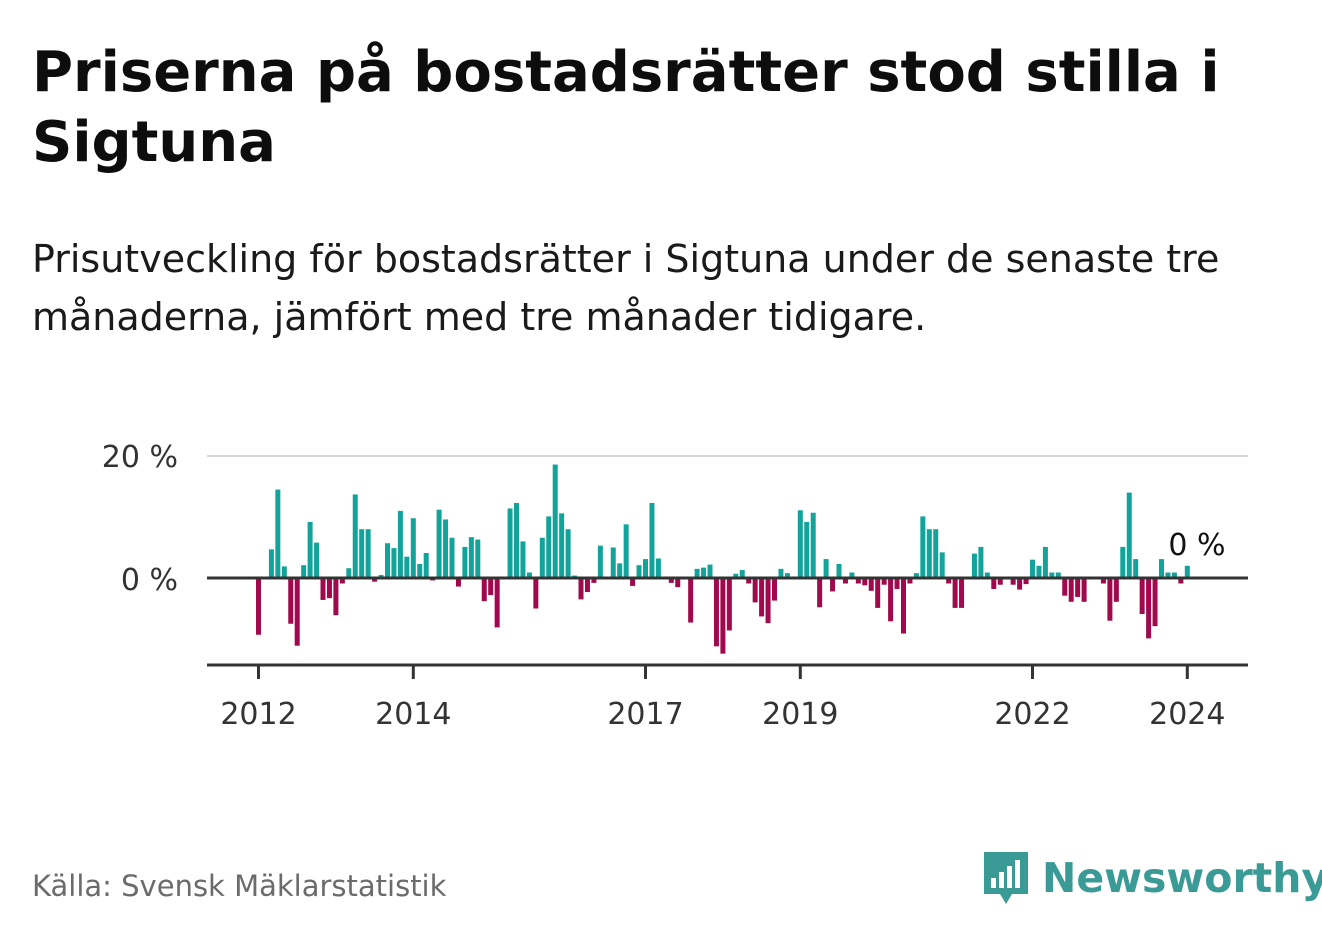 The image size is (1322, 939). Describe the element at coordinates (239, 886) in the screenshot. I see `source-note: Källa: Svensk Mäklarstatistik` at that location.